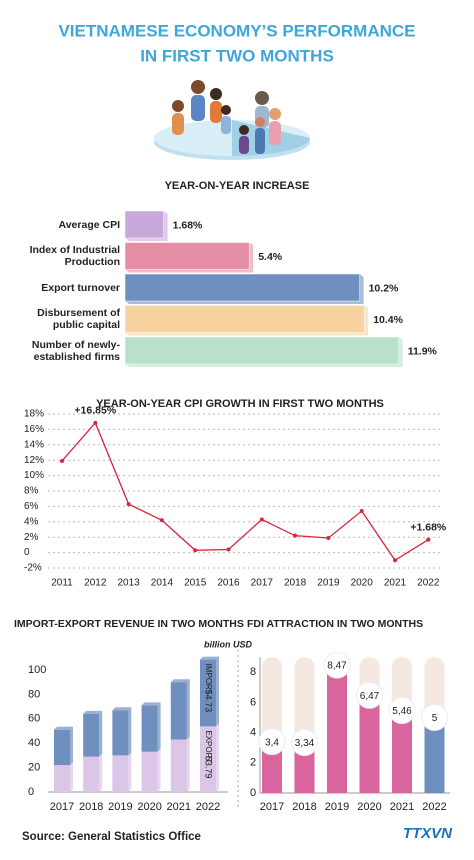 The width and height of the screenshot is (474, 860). What do you see at coordinates (335, 624) in the screenshot?
I see `chart-title: FDI ATTRACTION IN TWO MONTHS` at bounding box center [335, 624].